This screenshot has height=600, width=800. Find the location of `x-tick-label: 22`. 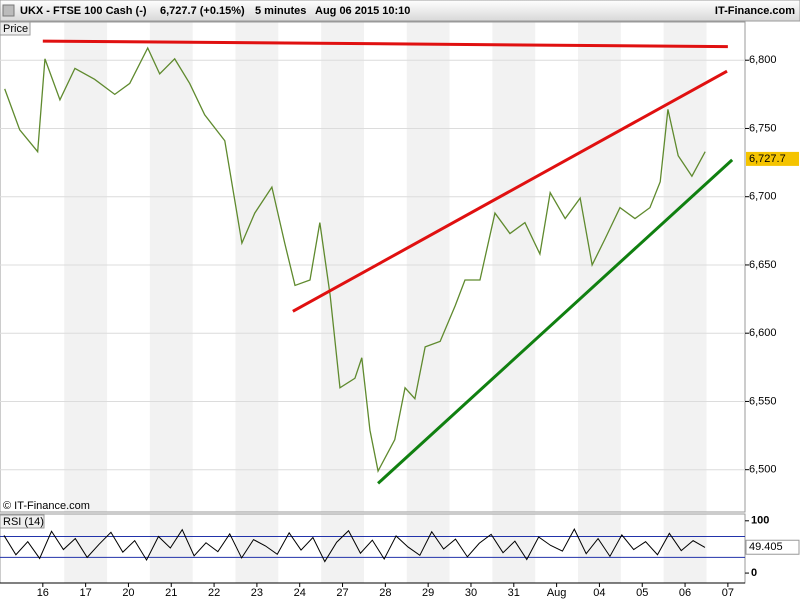

x-tick-label: 22 is located at coordinates (214, 593).